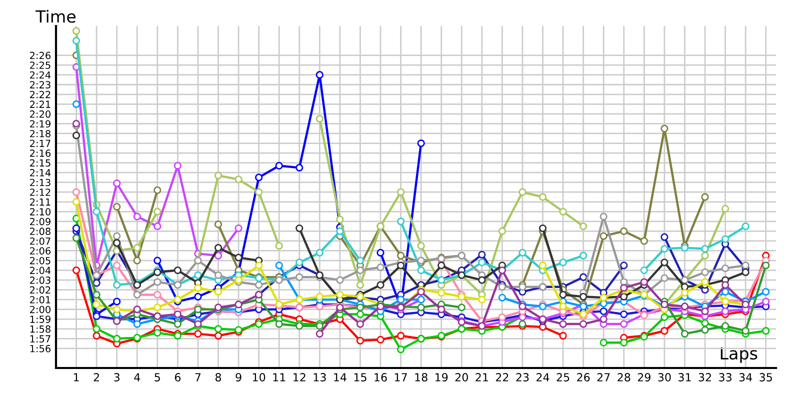 Image resolution: width=800 pixels, height=400 pixels. What do you see at coordinates (40, 84) in the screenshot?
I see `y-tick-label: 2:23` at bounding box center [40, 84].